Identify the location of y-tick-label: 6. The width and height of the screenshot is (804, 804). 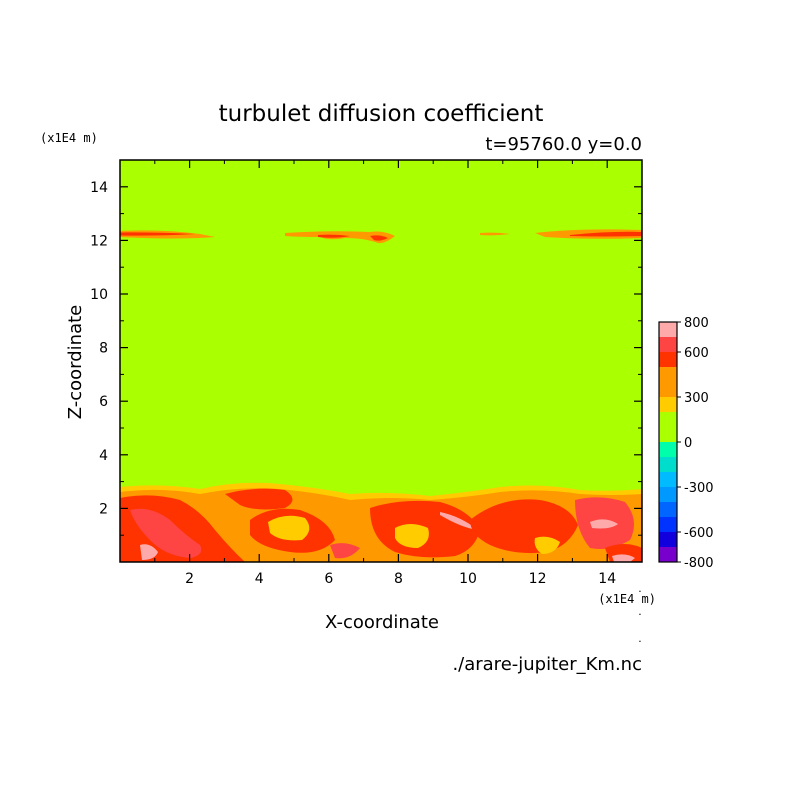
(103, 402).